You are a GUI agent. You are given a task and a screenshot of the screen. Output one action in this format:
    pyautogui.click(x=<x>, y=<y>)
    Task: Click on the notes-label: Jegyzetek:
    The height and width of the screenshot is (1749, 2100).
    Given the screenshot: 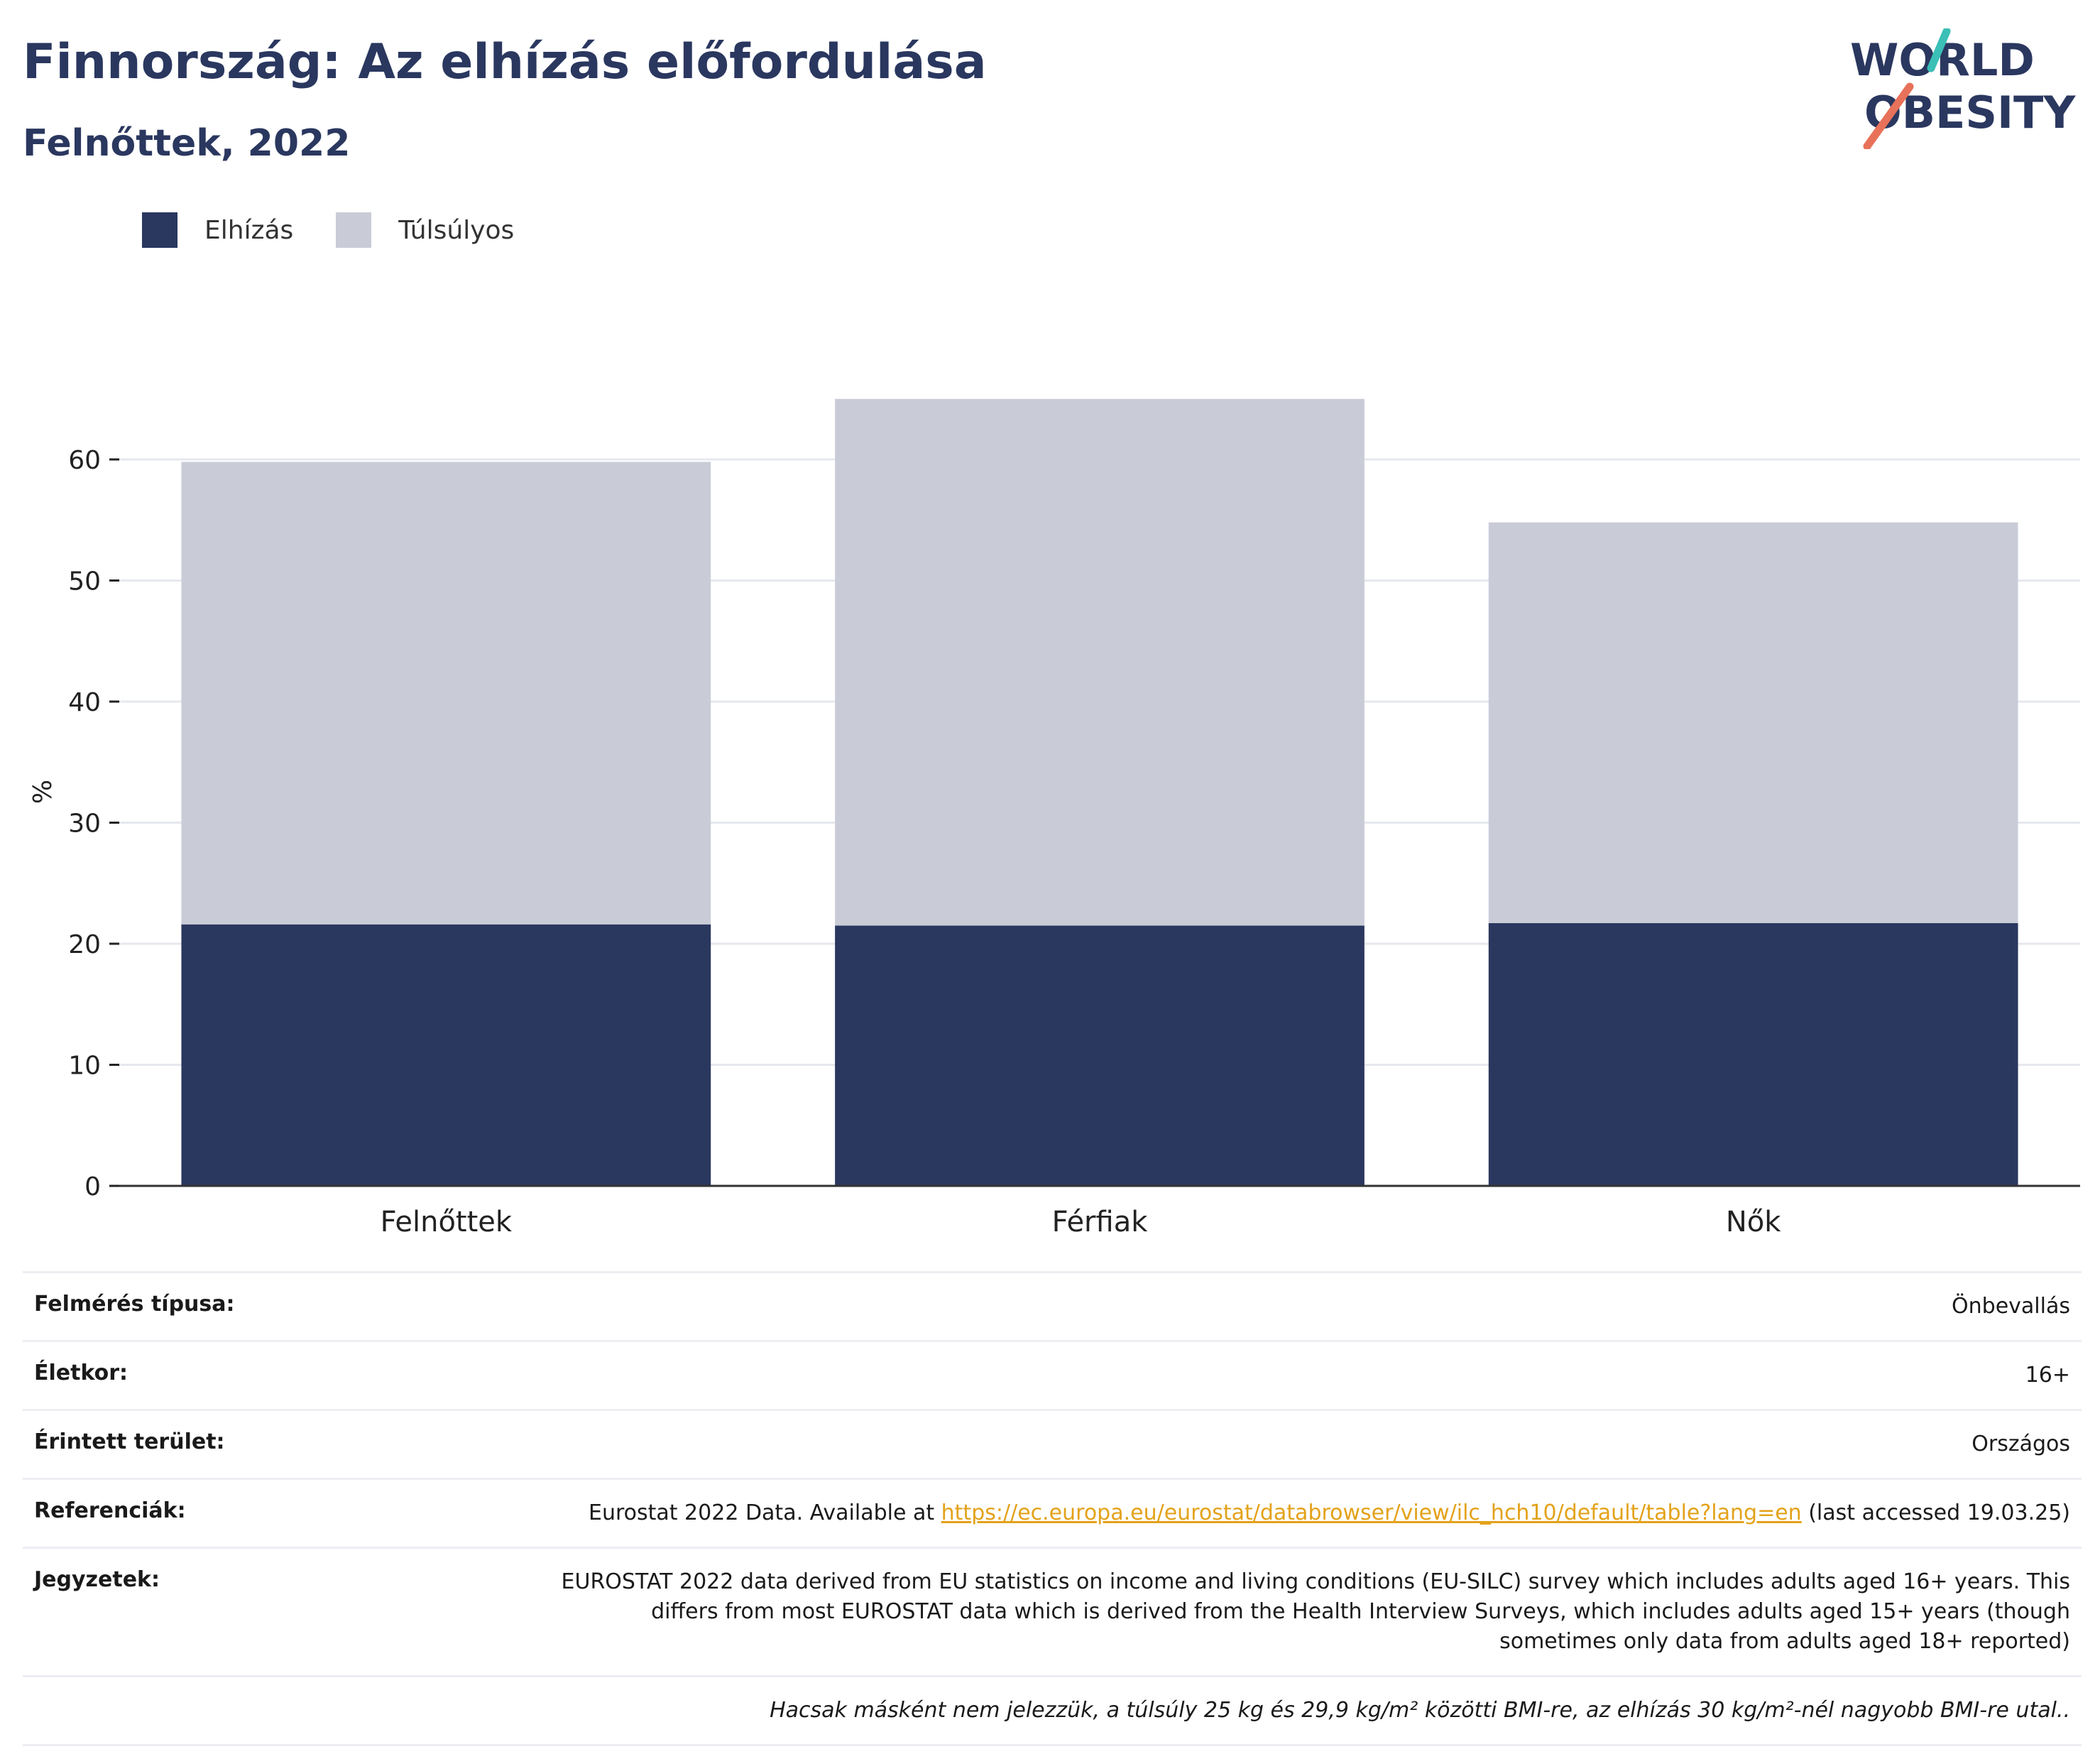 What is the action you would take?
    pyautogui.click(x=97, y=1580)
    